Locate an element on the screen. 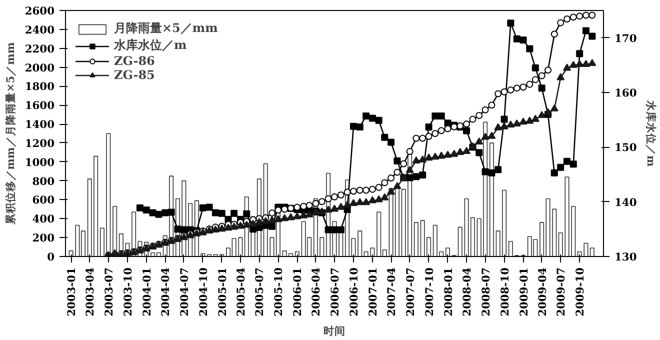  x-tick-label: 2005-04 is located at coordinates (241, 291).